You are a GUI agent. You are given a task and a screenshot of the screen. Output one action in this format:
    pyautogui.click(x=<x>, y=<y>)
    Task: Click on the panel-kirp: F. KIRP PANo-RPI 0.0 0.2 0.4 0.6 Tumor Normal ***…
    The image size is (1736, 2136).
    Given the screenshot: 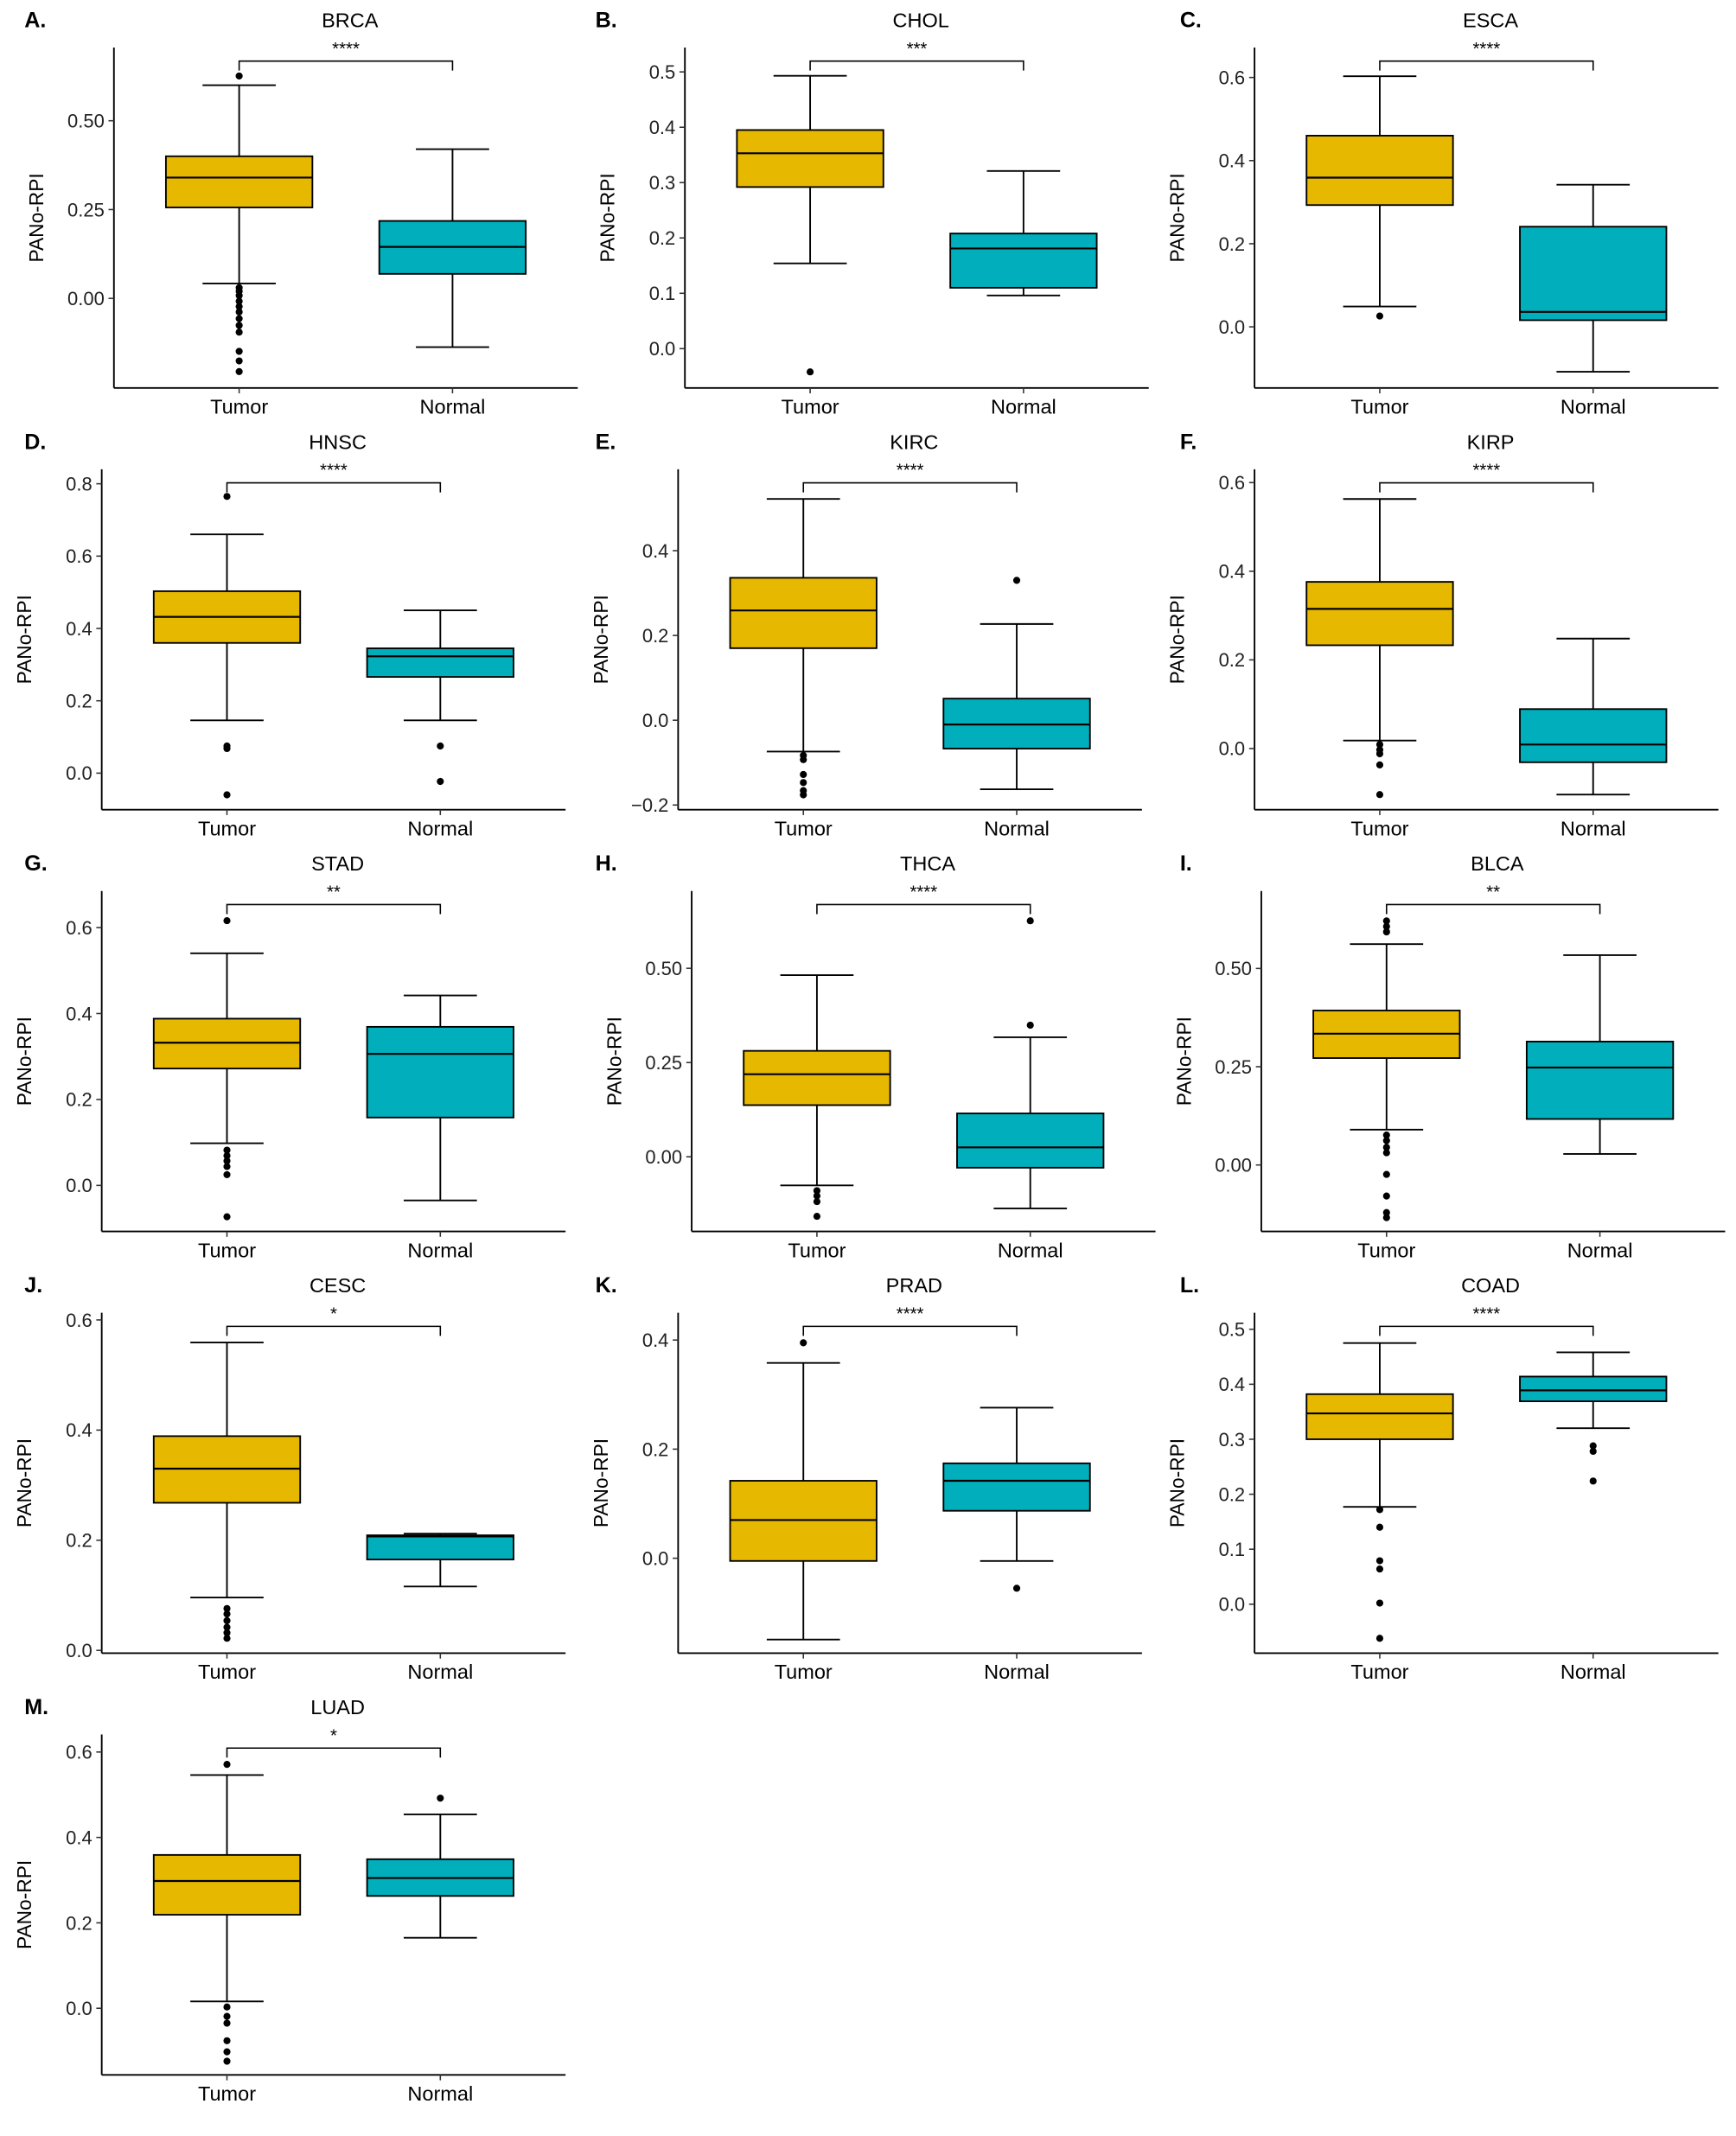 What is the action you would take?
    pyautogui.click(x=1442, y=634)
    